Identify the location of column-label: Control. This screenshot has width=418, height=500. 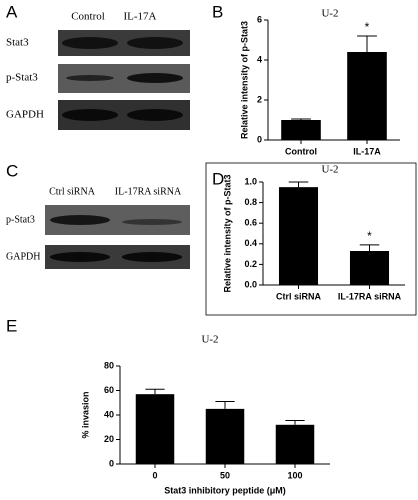
(88, 17).